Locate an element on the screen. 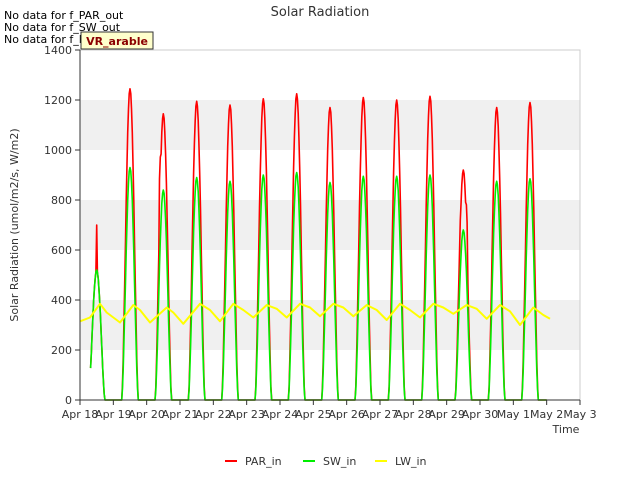  y-tick-label: 200 is located at coordinates (61, 350).